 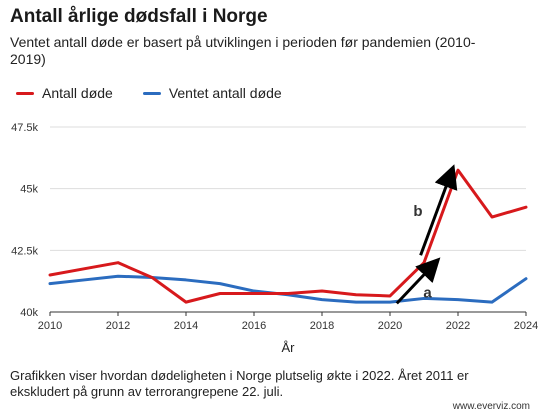 I want to click on chart-credit: www.everviz.com, so click(x=491, y=406).